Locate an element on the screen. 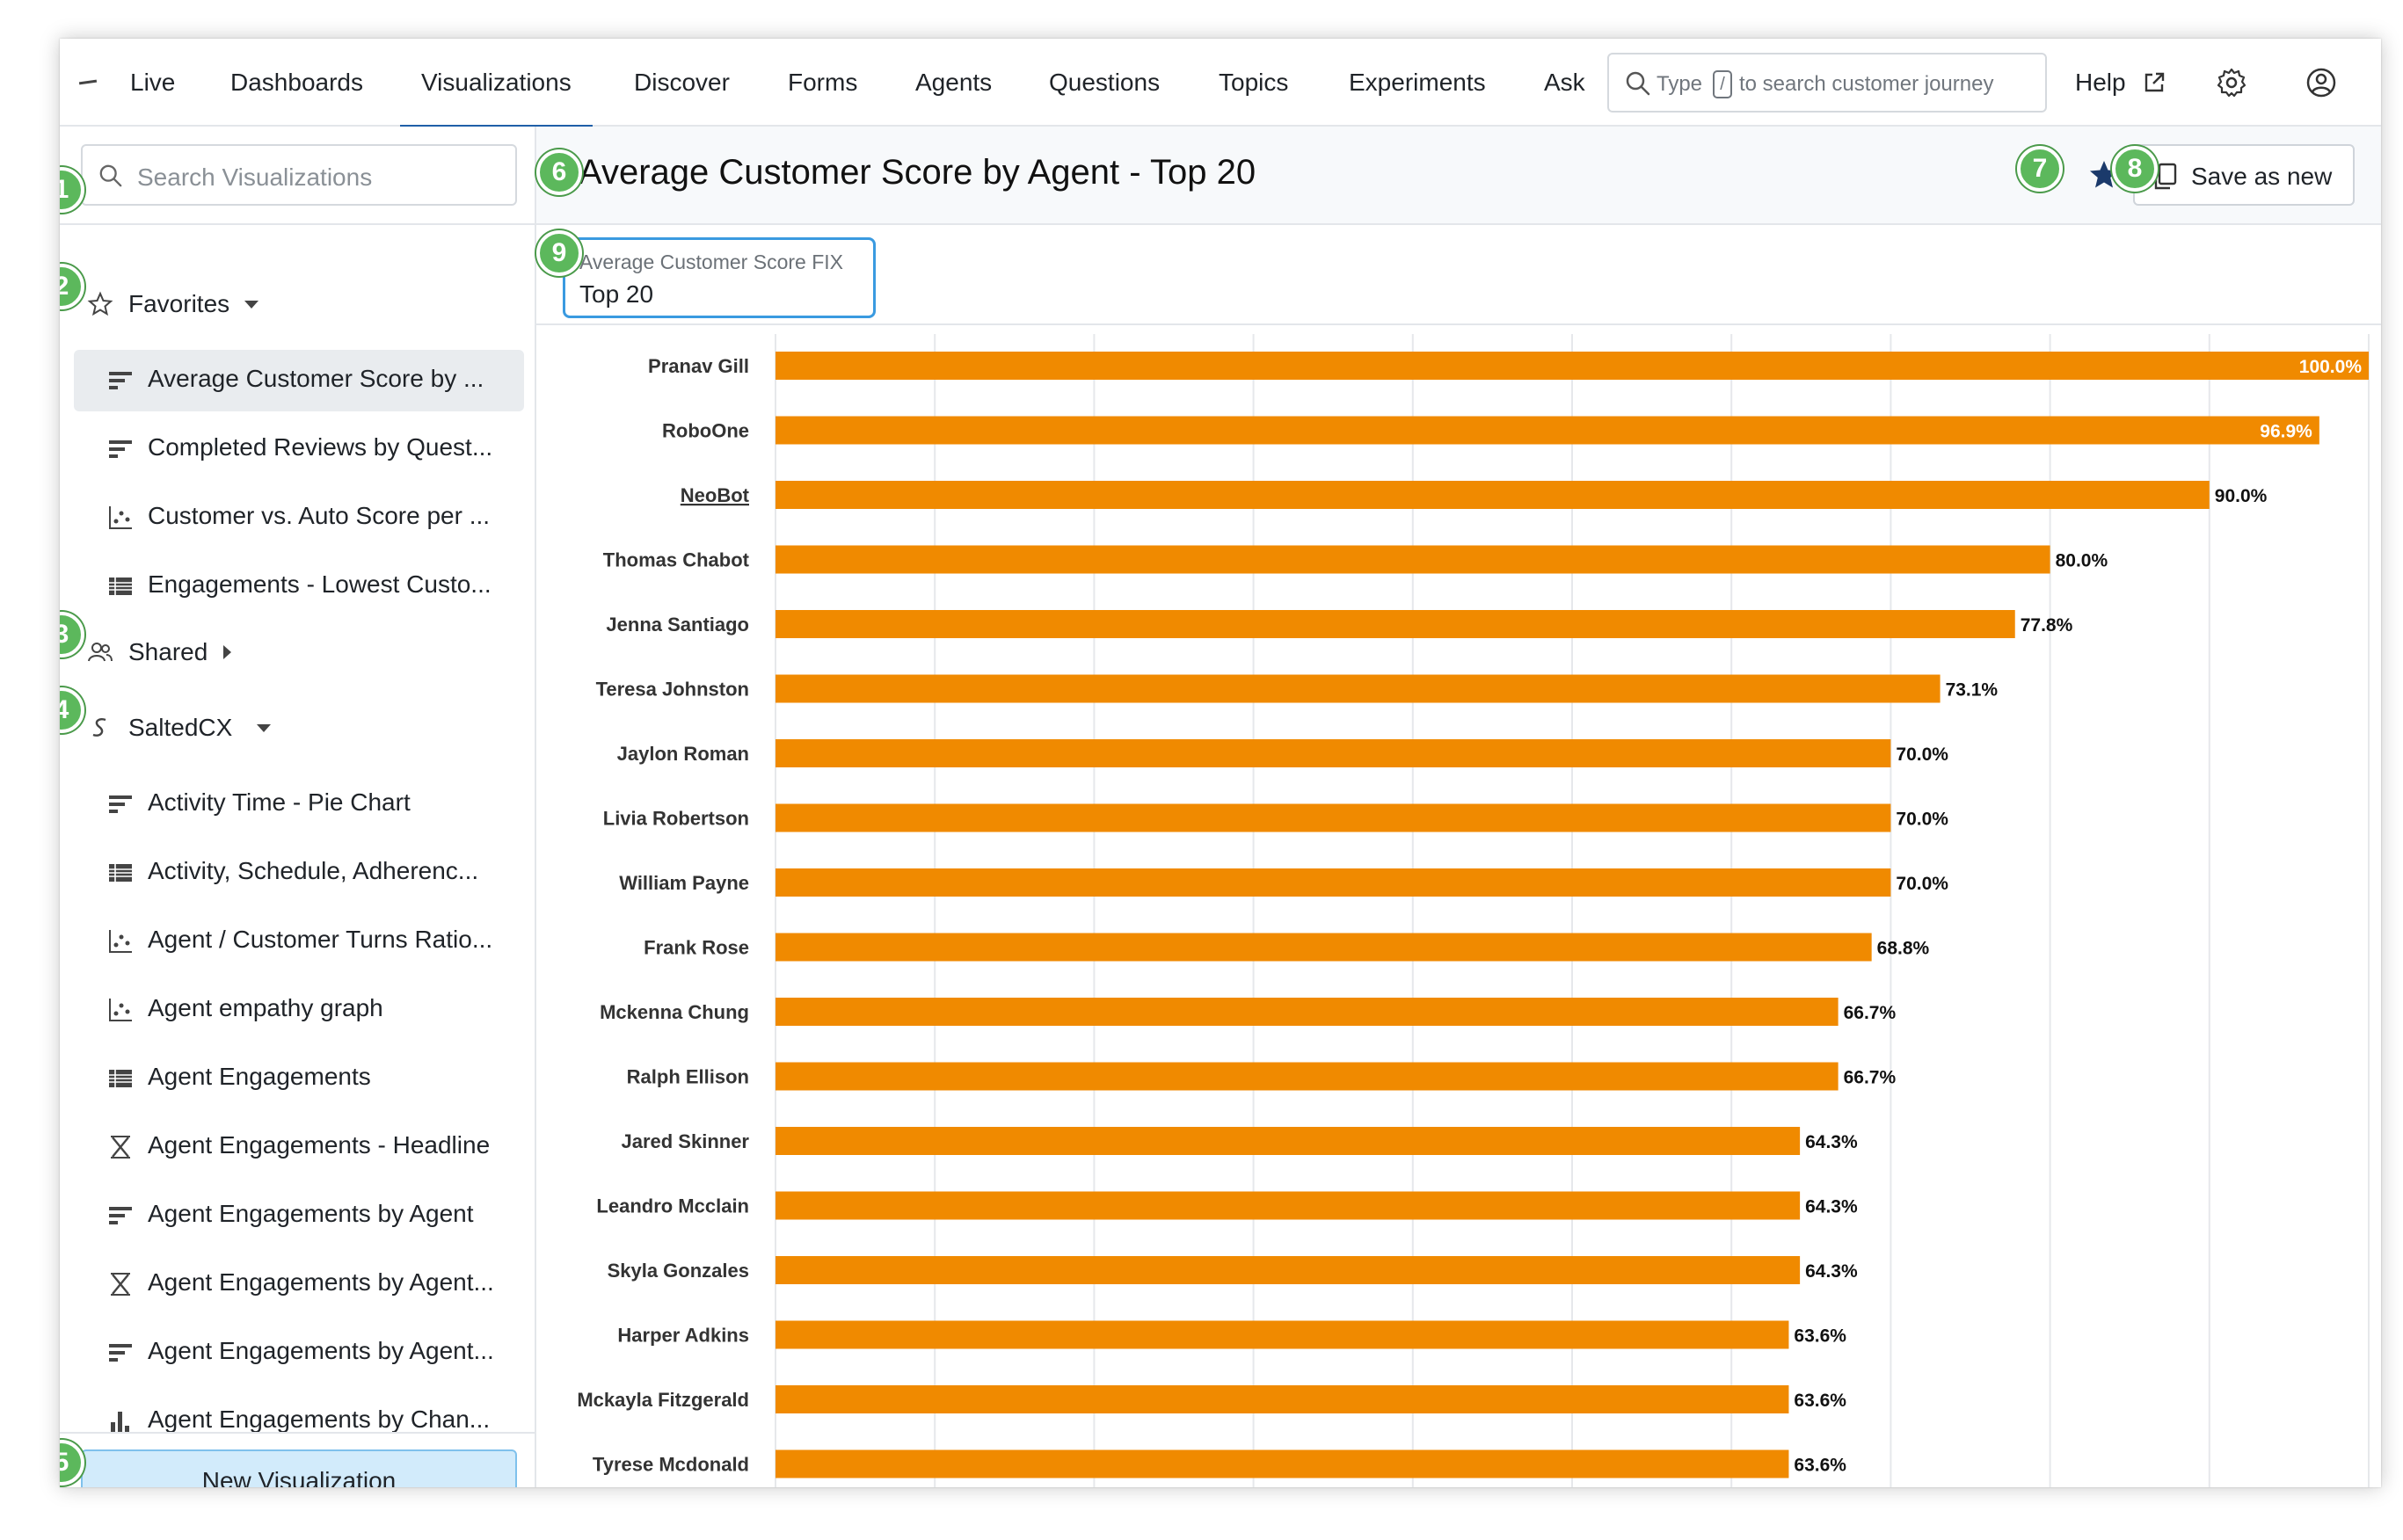 This screenshot has width=2403, height=1540. sidebar-item-saltedcx: Agent Engagements by Agent is located at coordinates (299, 1215).